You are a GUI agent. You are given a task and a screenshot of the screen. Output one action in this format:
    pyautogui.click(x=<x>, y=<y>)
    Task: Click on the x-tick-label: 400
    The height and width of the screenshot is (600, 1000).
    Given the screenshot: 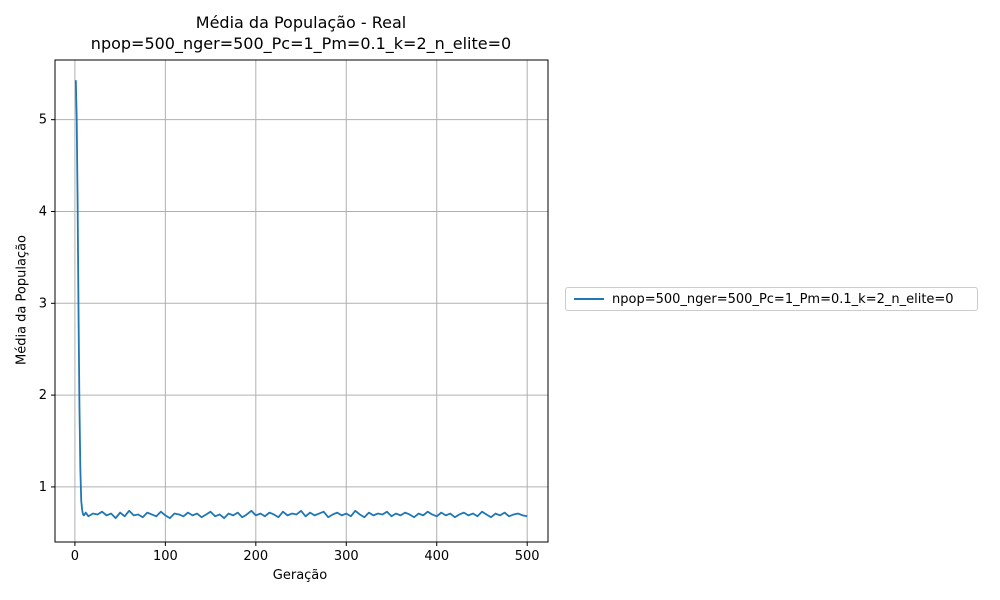 What is the action you would take?
    pyautogui.click(x=436, y=556)
    